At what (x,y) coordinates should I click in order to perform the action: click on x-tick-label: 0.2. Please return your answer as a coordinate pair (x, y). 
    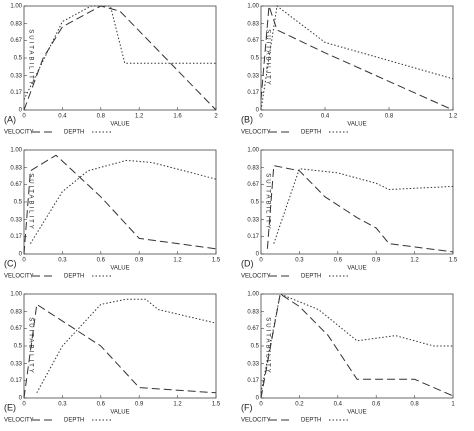
    Looking at the image, I should click on (299, 405).